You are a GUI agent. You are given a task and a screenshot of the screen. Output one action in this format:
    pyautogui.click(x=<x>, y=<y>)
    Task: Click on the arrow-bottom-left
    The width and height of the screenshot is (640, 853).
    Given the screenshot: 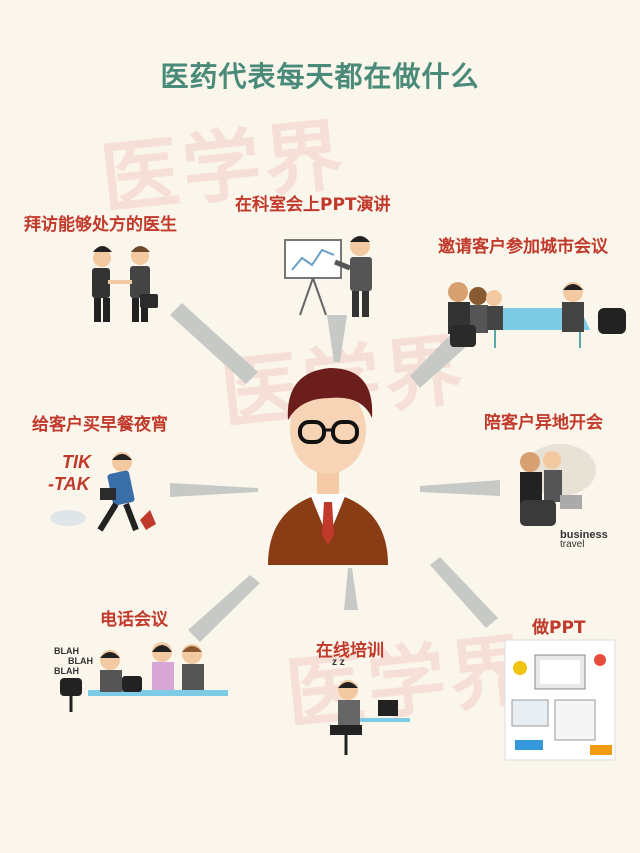 What is the action you would take?
    pyautogui.click(x=224, y=608)
    